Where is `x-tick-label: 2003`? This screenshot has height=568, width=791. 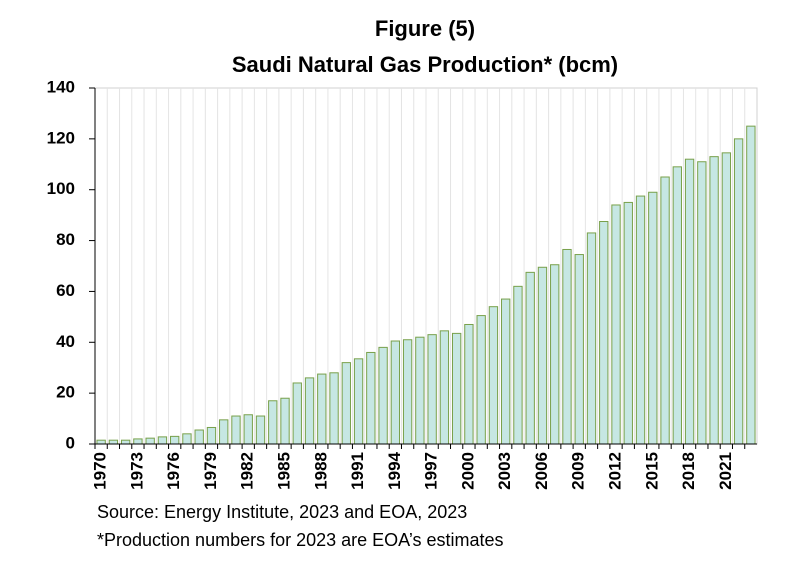
x-tick-label: 2003 is located at coordinates (504, 471).